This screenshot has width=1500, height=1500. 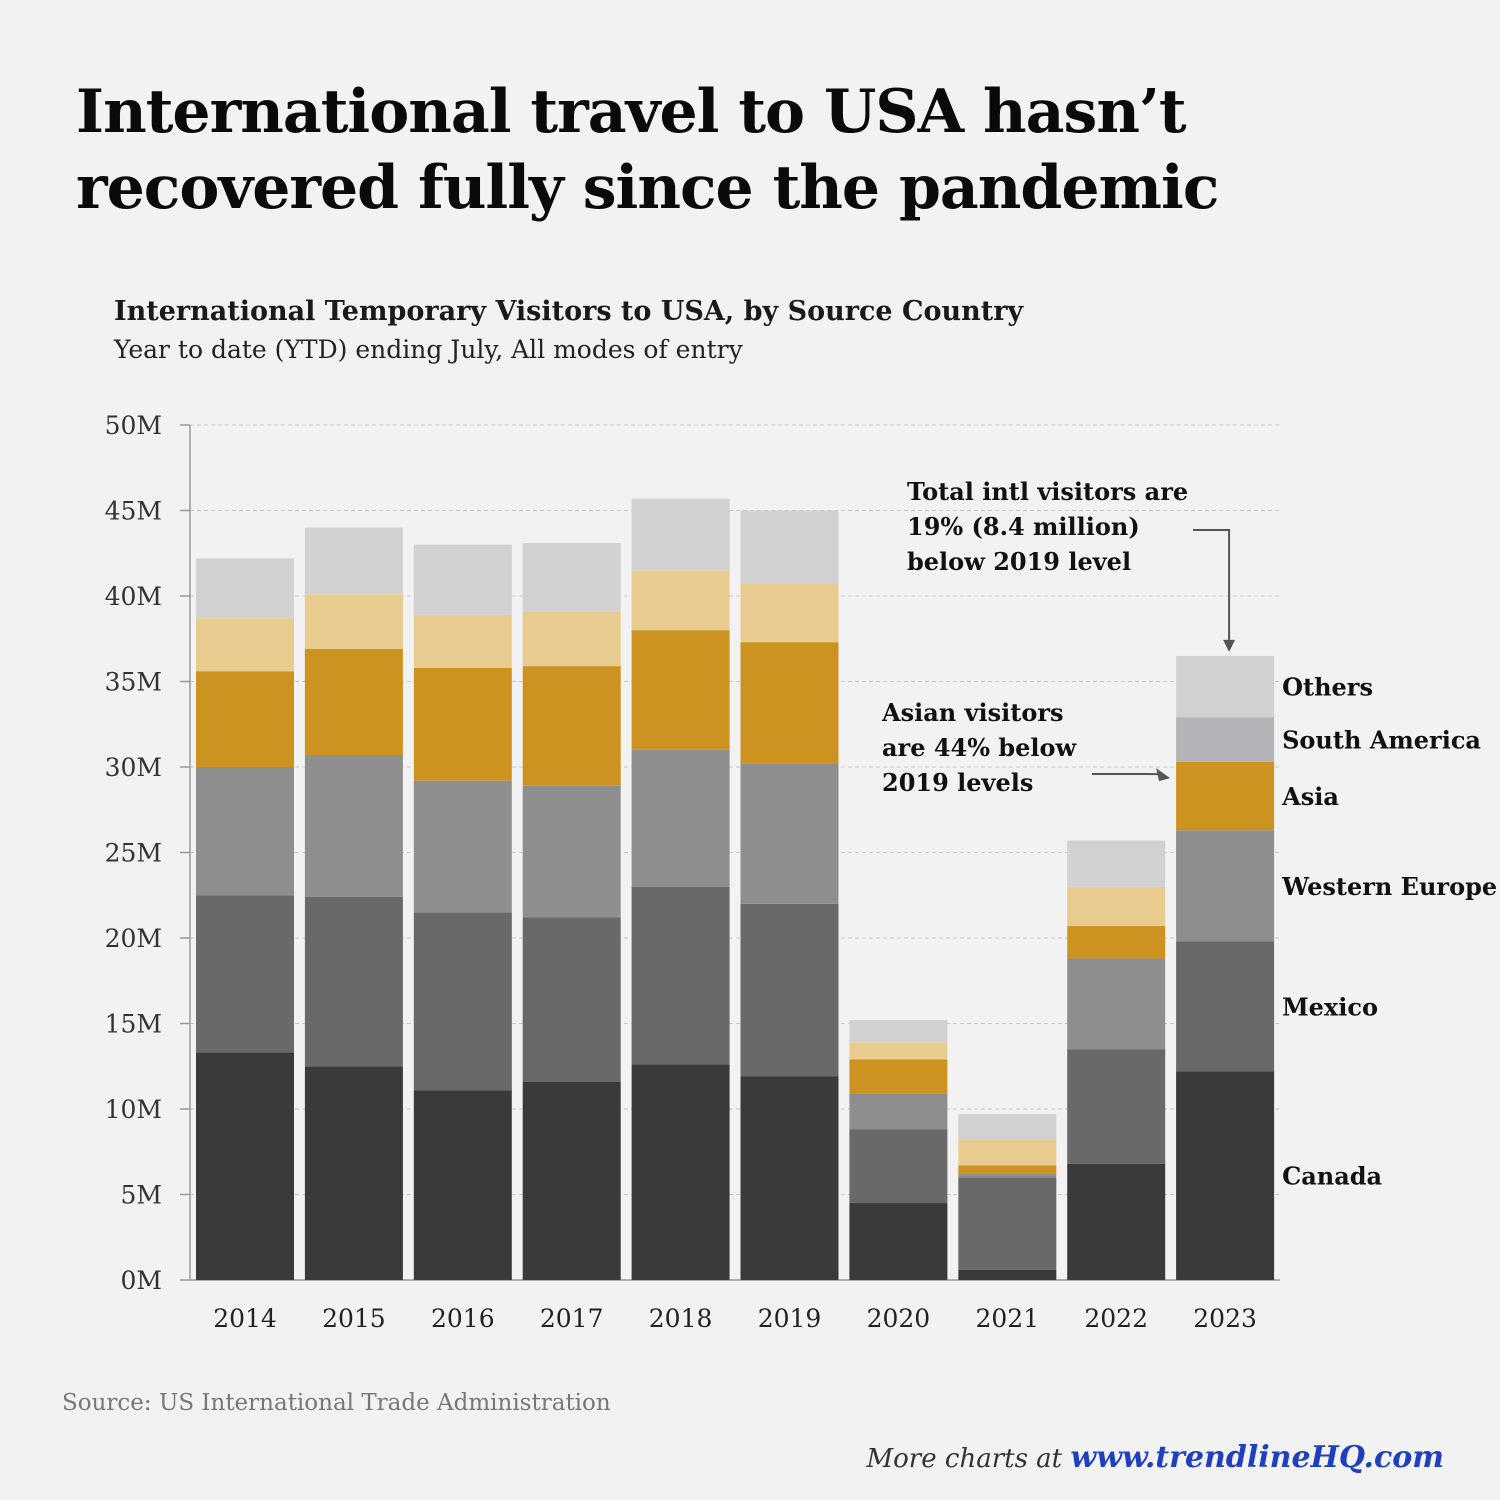 I want to click on footer-link: www.trendlineHQ.com, so click(x=1257, y=1457).